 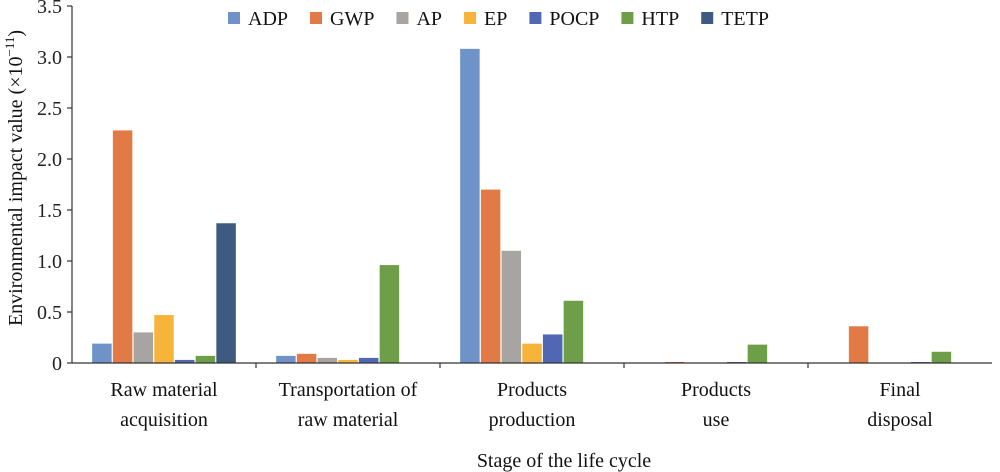 I want to click on legend-item-htp: HTP, so click(x=650, y=19).